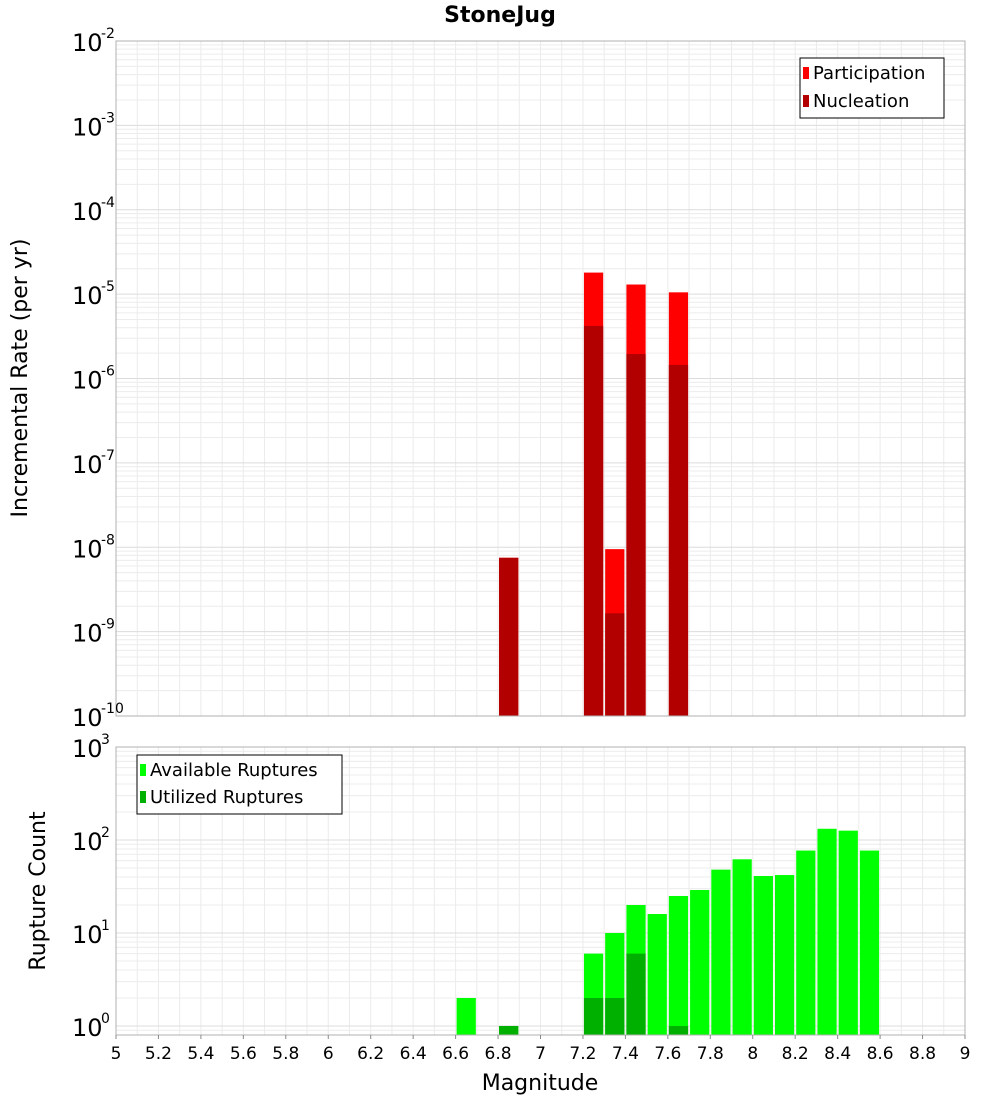 The height and width of the screenshot is (1100, 1000). I want to click on bottom-legend: Available Ruptures Utilized Ruptures, so click(239, 784).